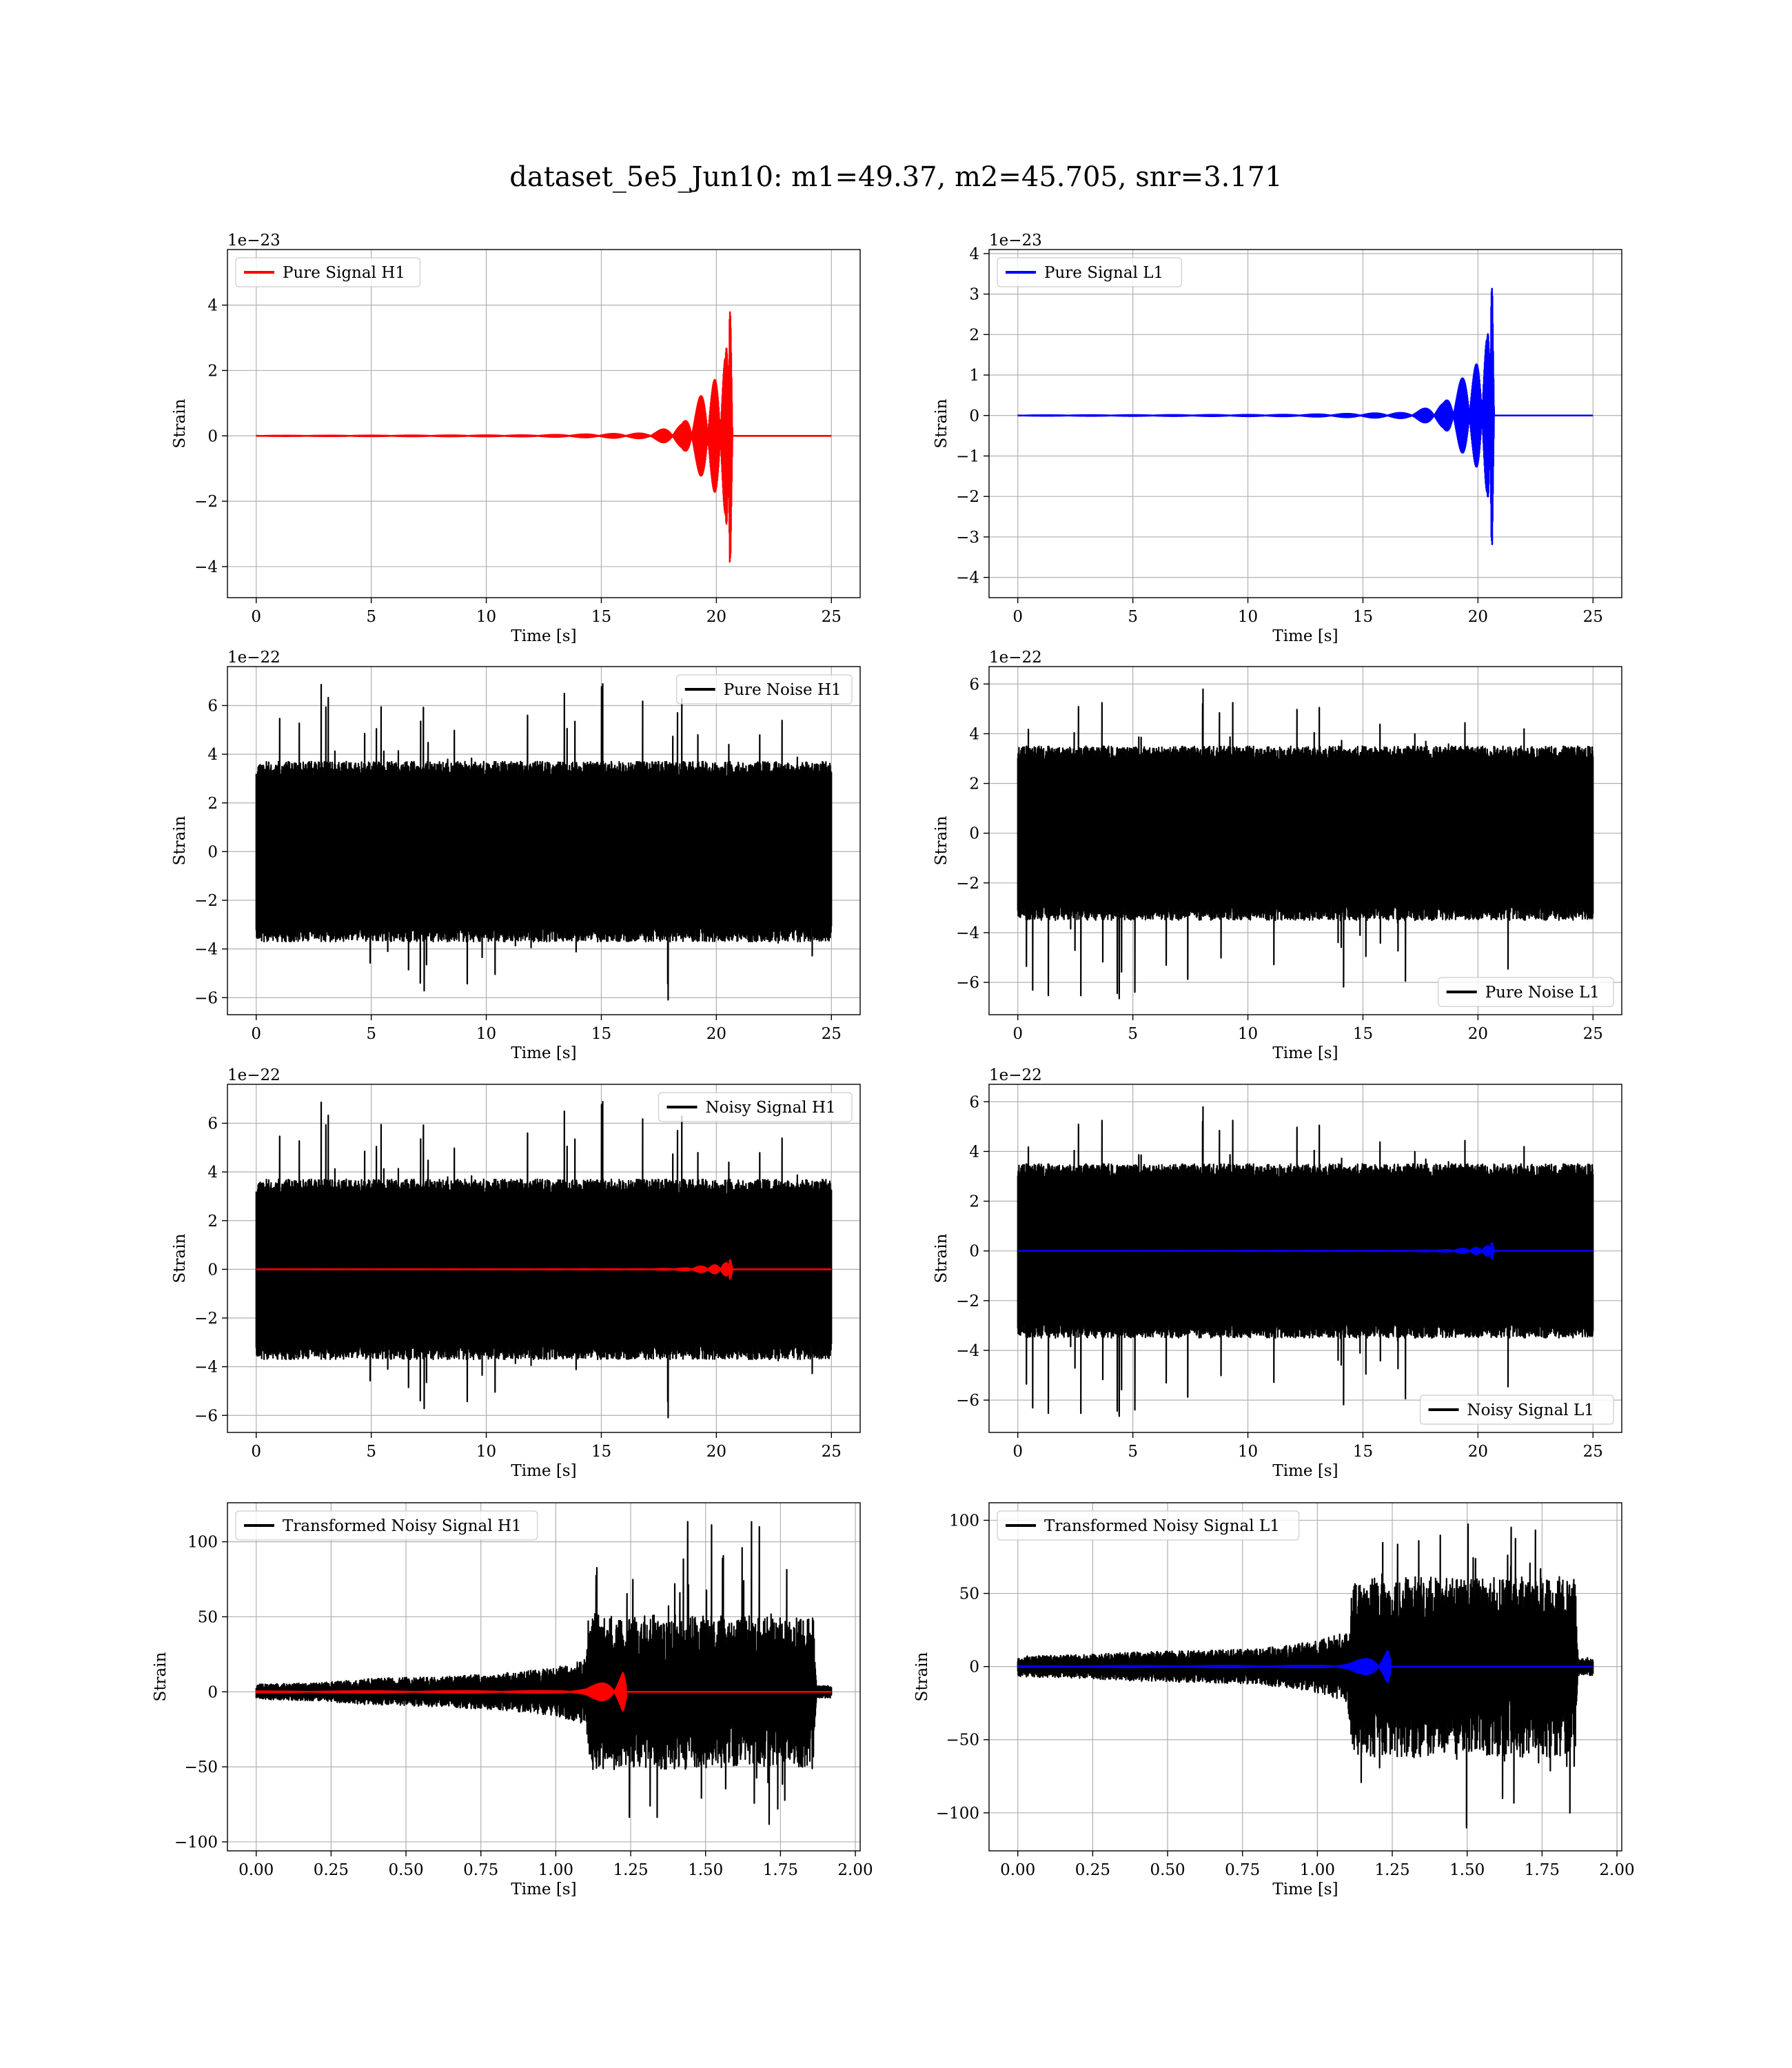  I want to click on x-tick-label: 0.25, so click(1092, 1870).